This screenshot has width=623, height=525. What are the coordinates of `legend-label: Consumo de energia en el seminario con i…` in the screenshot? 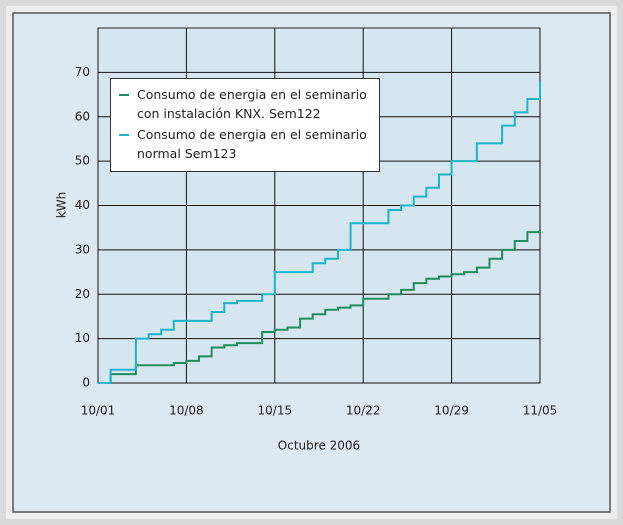 It's located at (252, 104).